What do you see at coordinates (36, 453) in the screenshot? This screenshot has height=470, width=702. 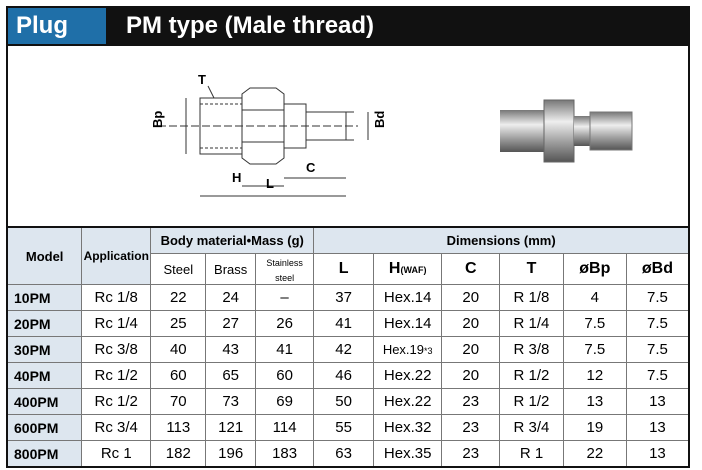 I see `cell-text: 800PM` at bounding box center [36, 453].